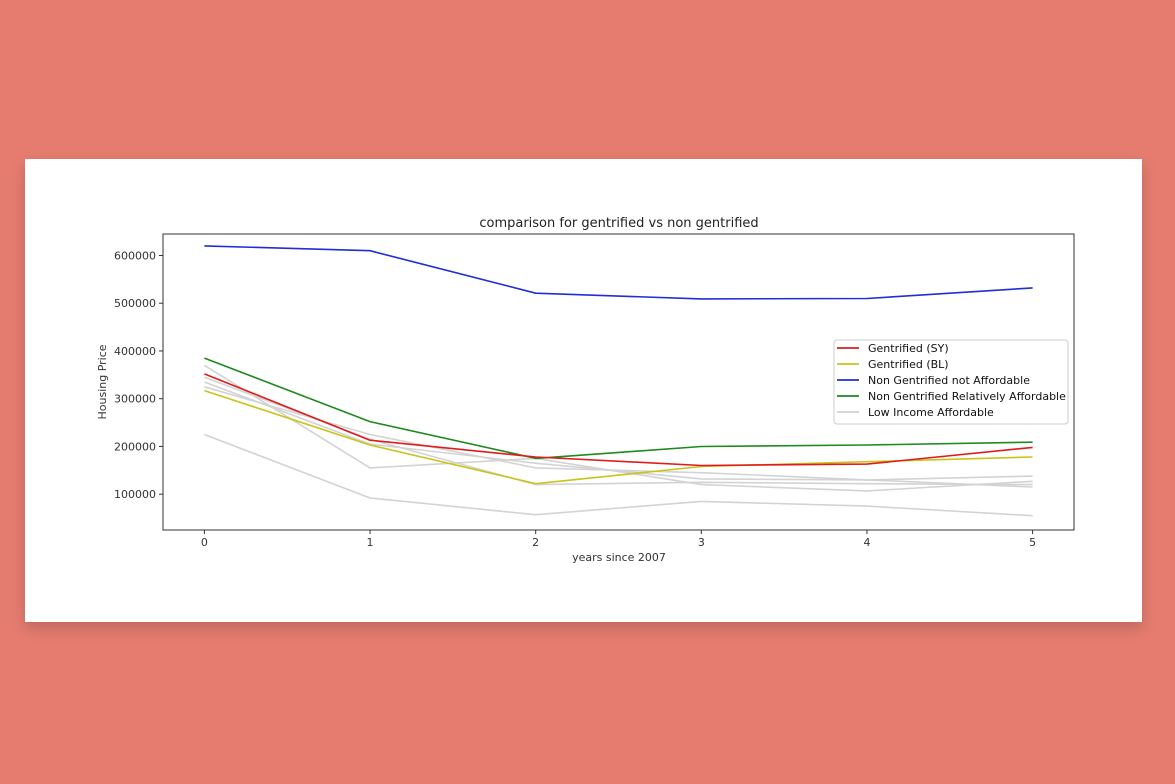 Image resolution: width=1175 pixels, height=784 pixels. Describe the element at coordinates (535, 542) in the screenshot. I see `x-tick-label-2: 2` at that location.